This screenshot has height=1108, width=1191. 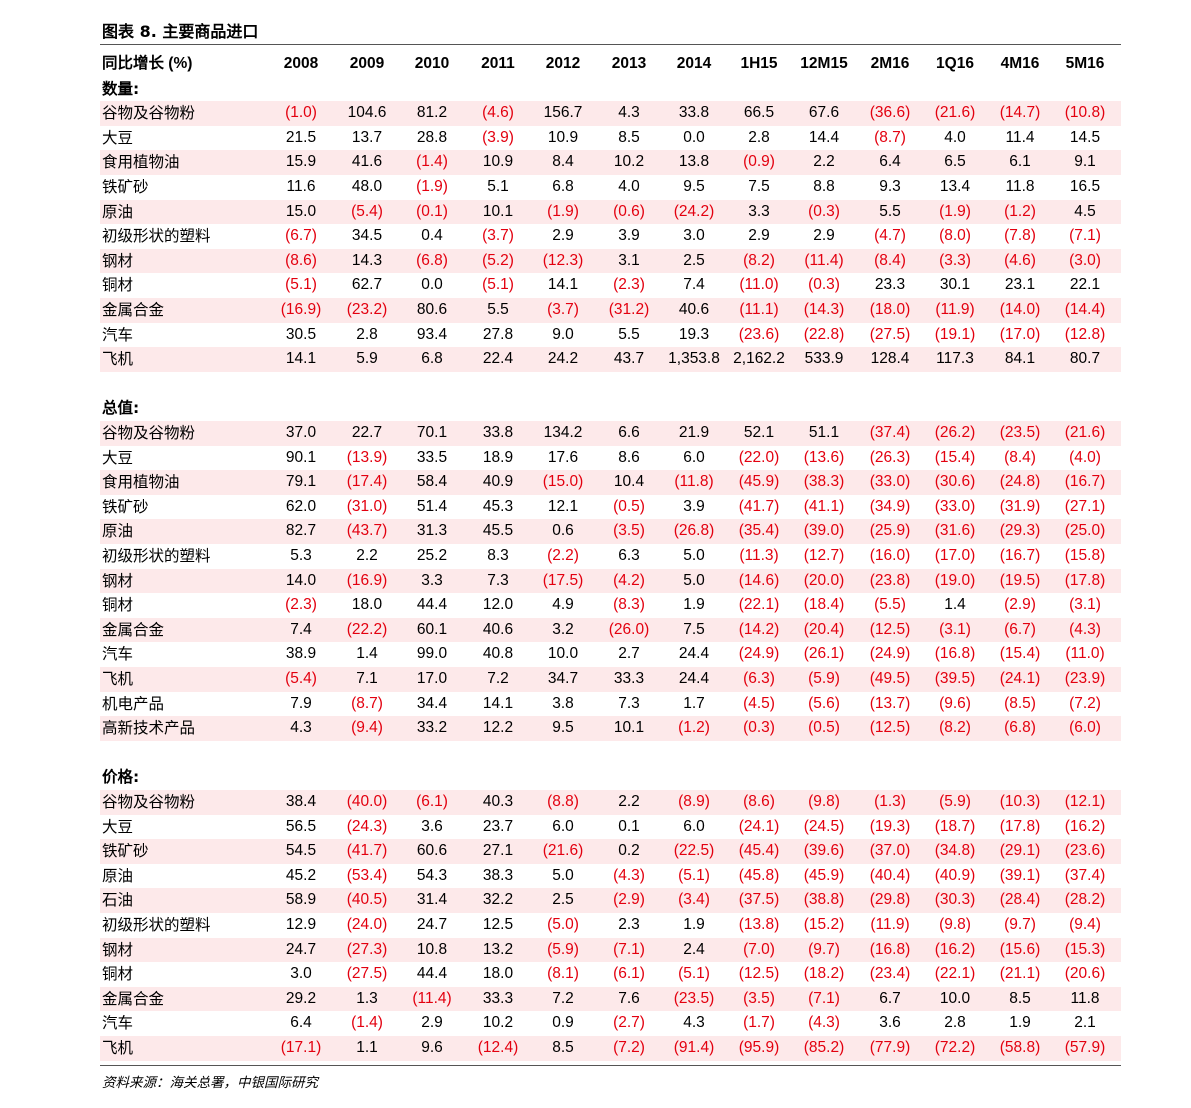 What do you see at coordinates (955, 506) in the screenshot?
I see `table-cell: (33.0)` at bounding box center [955, 506].